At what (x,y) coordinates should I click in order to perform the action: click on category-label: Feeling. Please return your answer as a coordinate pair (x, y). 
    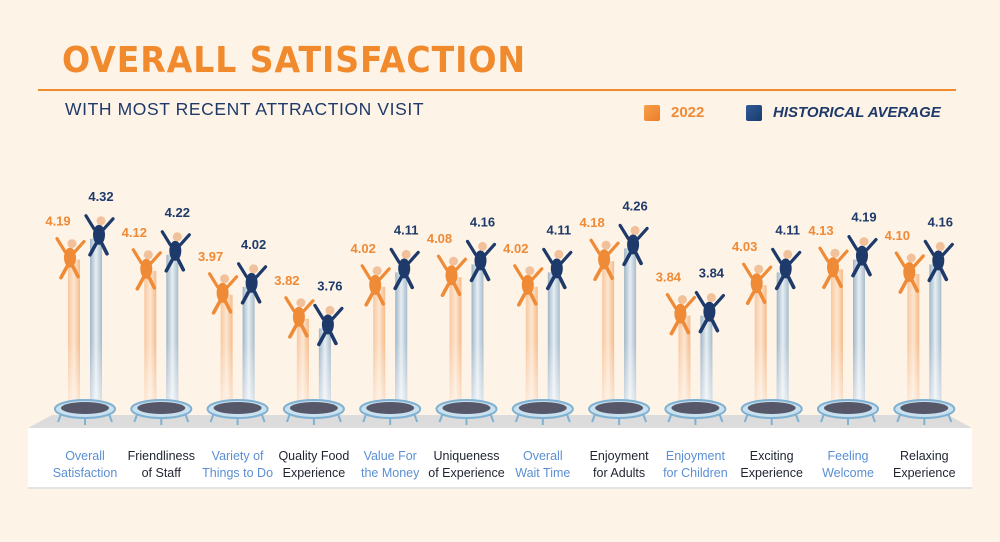
    Looking at the image, I should click on (848, 456).